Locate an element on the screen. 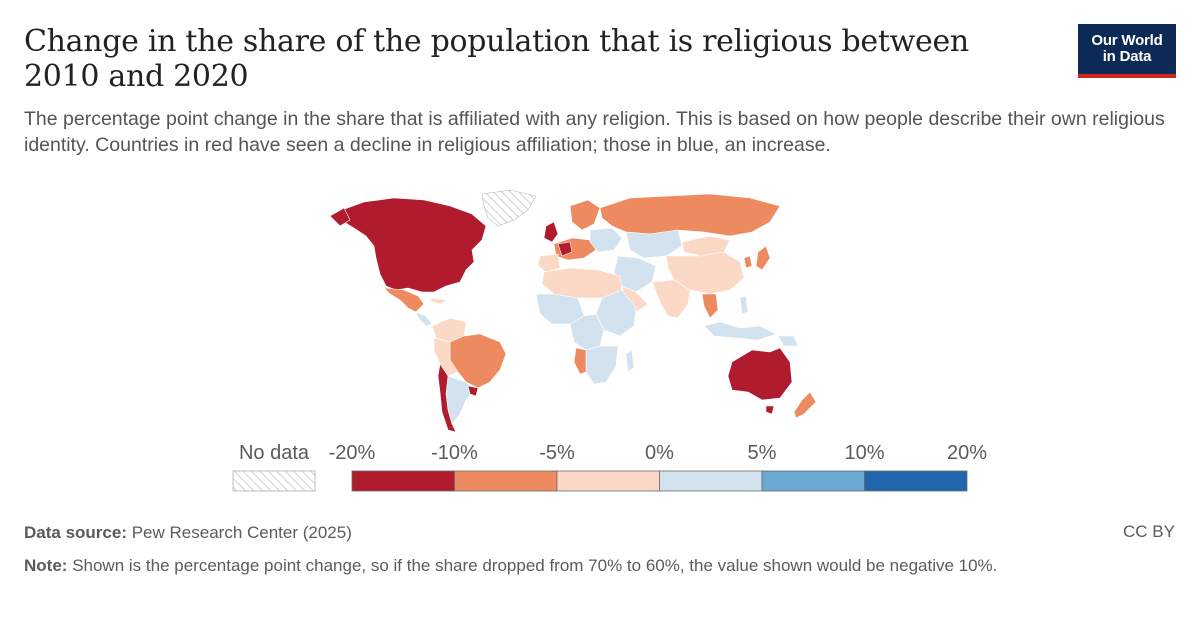  region-tasmania is located at coordinates (770, 410).